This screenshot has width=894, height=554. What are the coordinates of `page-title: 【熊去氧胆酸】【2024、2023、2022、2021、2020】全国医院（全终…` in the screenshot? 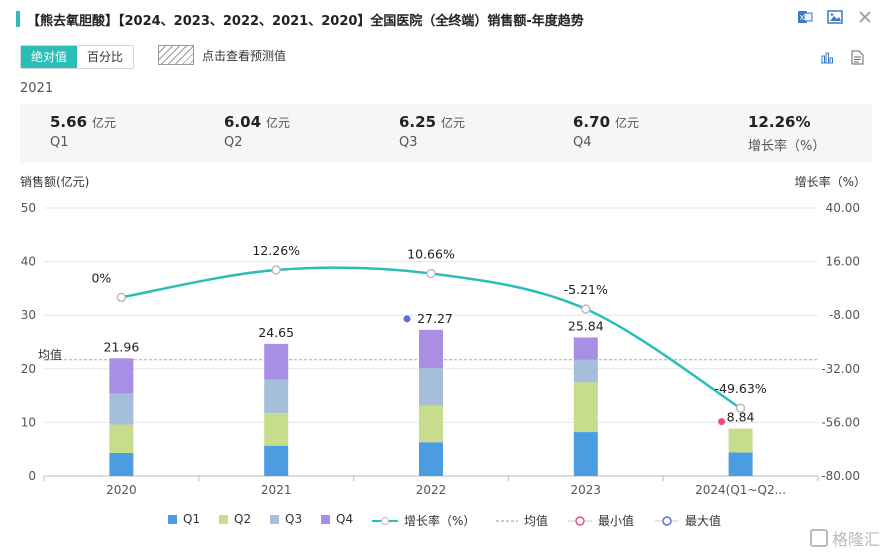 It's located at (305, 21).